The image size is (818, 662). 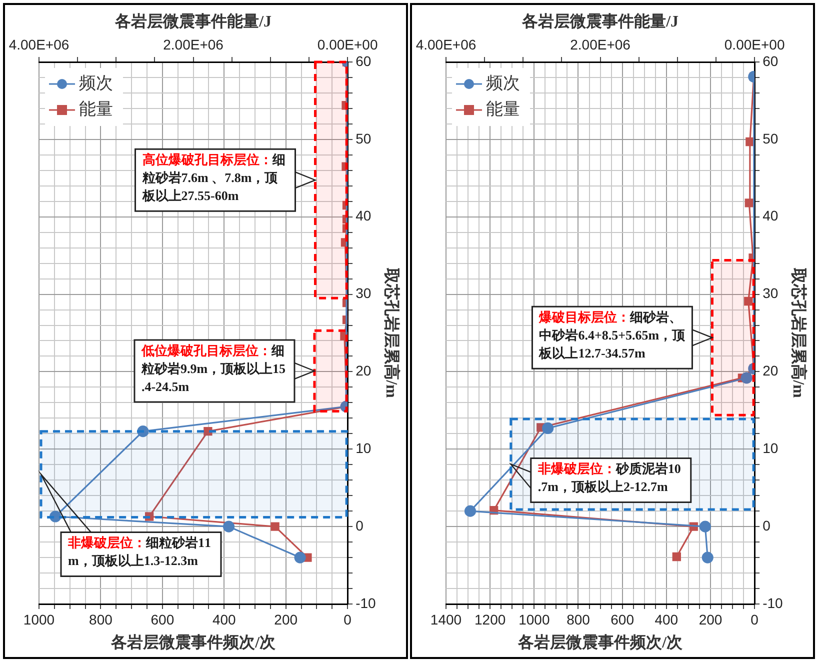 I want to click on text: 低位爆破孔目标层位：细粒砂岩9.9m，顶板以上15.4-24.5m, so click(x=213, y=368).